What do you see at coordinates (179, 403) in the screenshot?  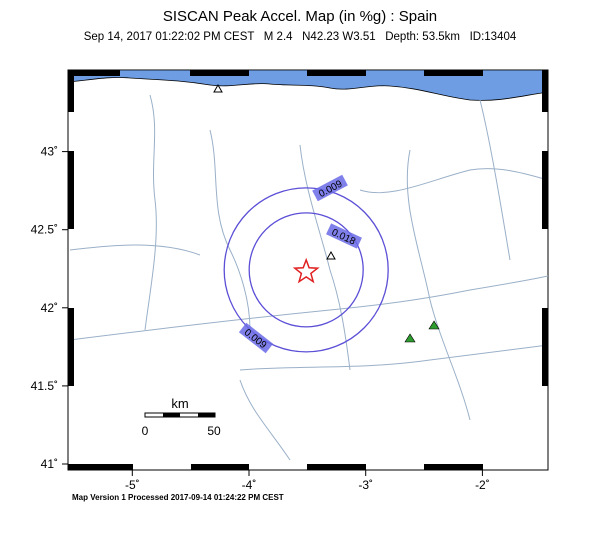 I see `scale-unit: km` at bounding box center [179, 403].